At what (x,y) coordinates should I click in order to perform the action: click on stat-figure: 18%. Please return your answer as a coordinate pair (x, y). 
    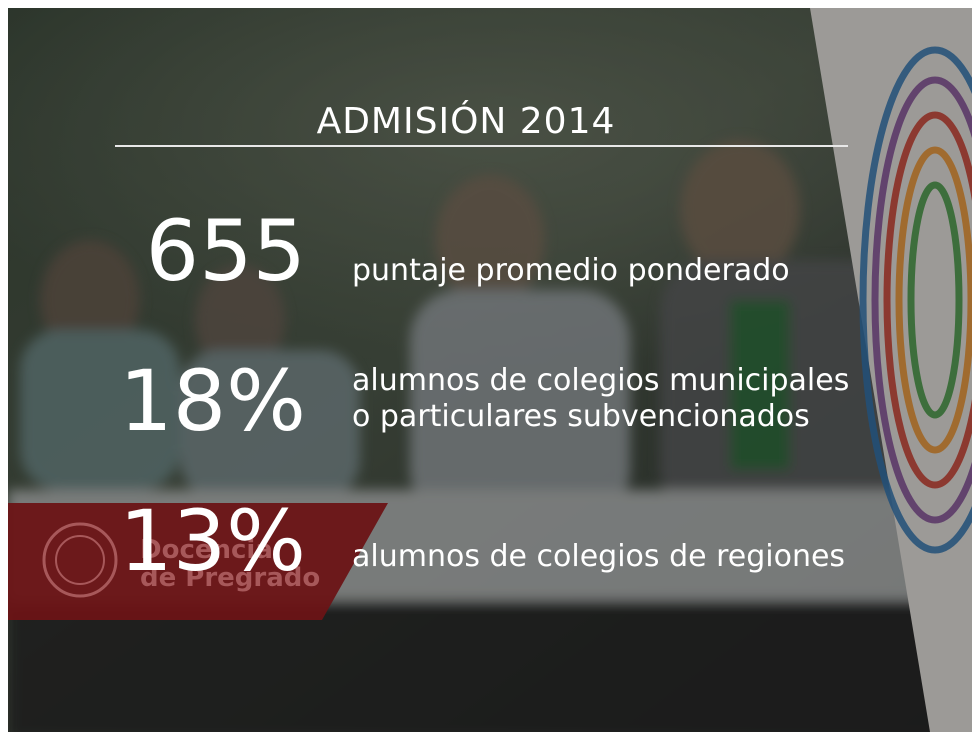
    Looking at the image, I should click on (212, 401).